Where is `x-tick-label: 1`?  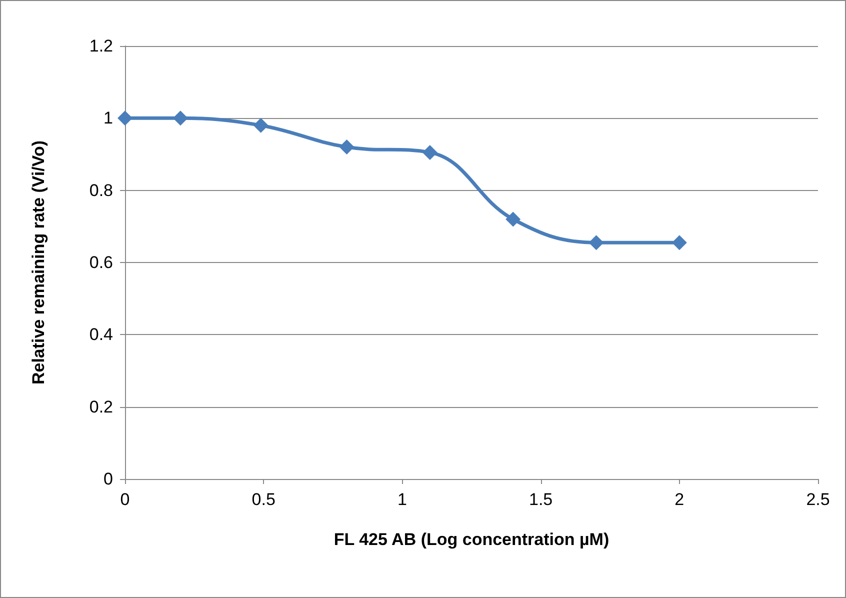
x-tick-label: 1 is located at coordinates (402, 499).